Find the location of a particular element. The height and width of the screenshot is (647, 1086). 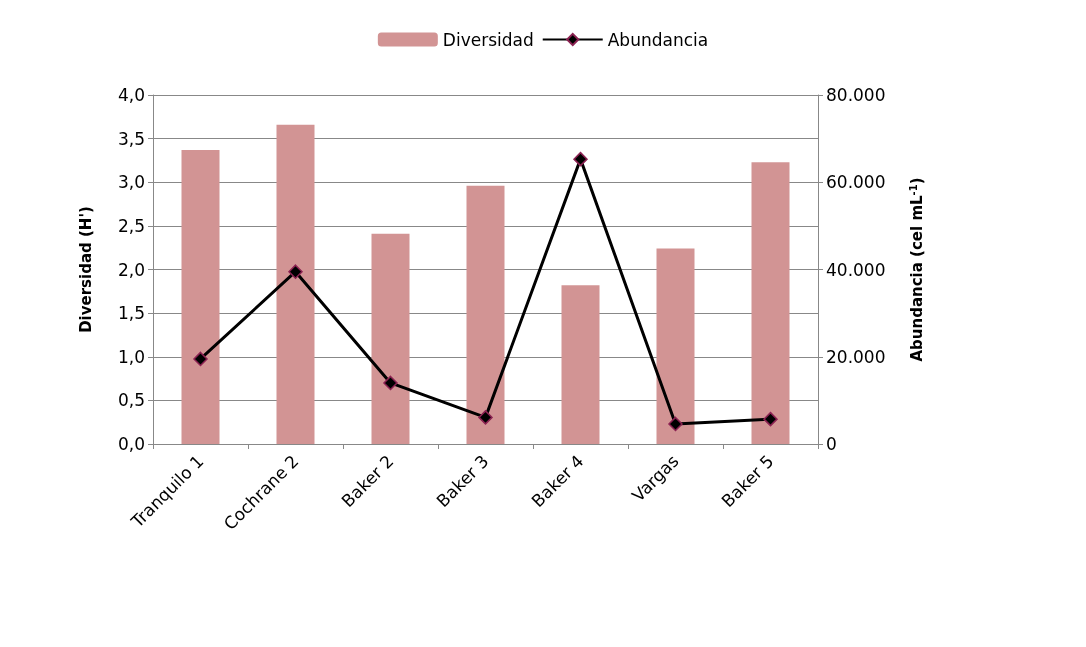

y-tick-label: 0,0 is located at coordinates (131, 444).